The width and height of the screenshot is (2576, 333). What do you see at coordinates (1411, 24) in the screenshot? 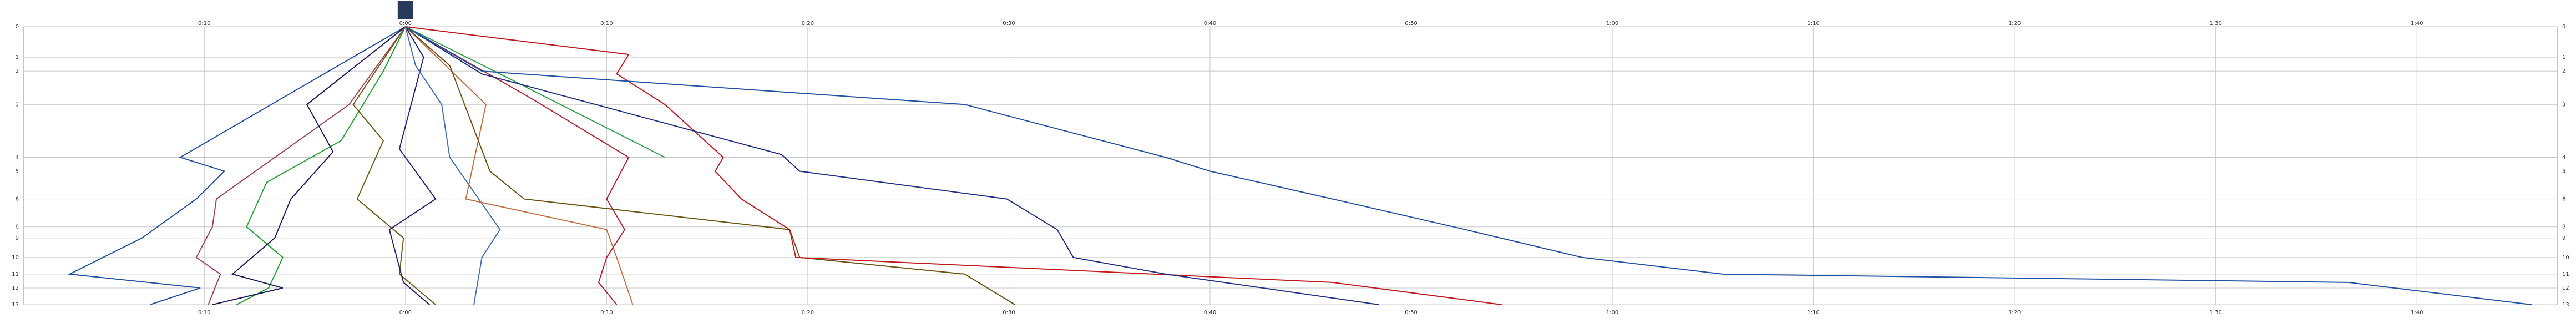
I see `x-tick-label-top: 0:50` at bounding box center [1411, 24].